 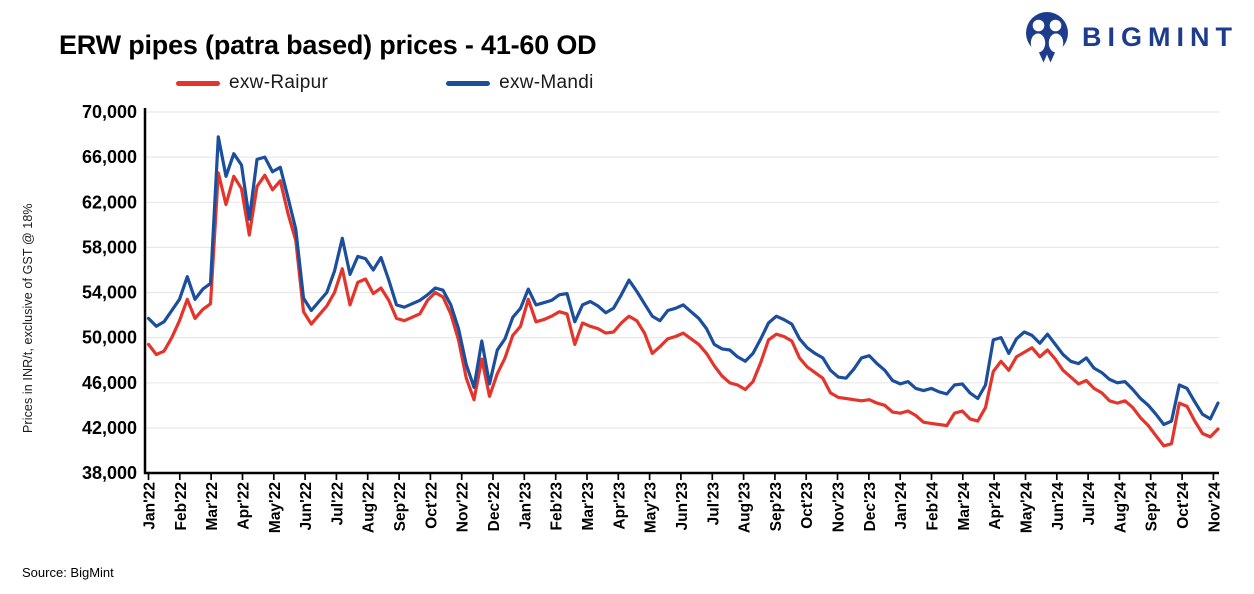 I want to click on y-tick-label: 54,000, so click(x=109, y=293).